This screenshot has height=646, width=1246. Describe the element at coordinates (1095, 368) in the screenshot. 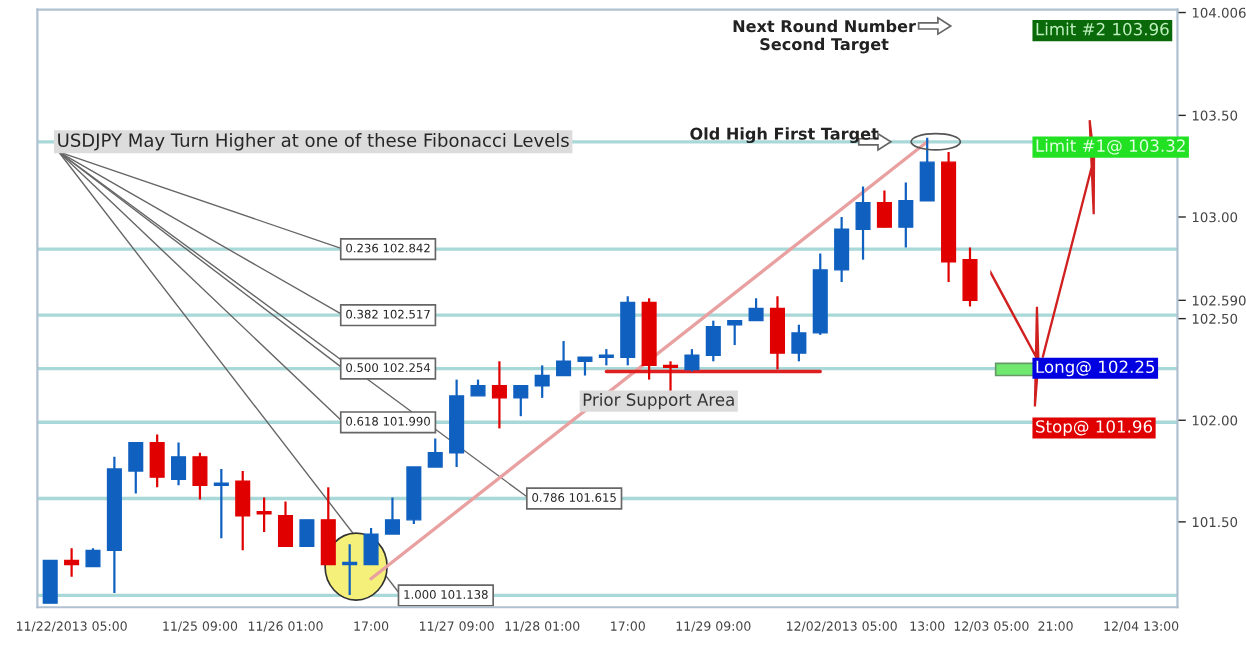

I see `annotation: Long@ 102.25` at that location.